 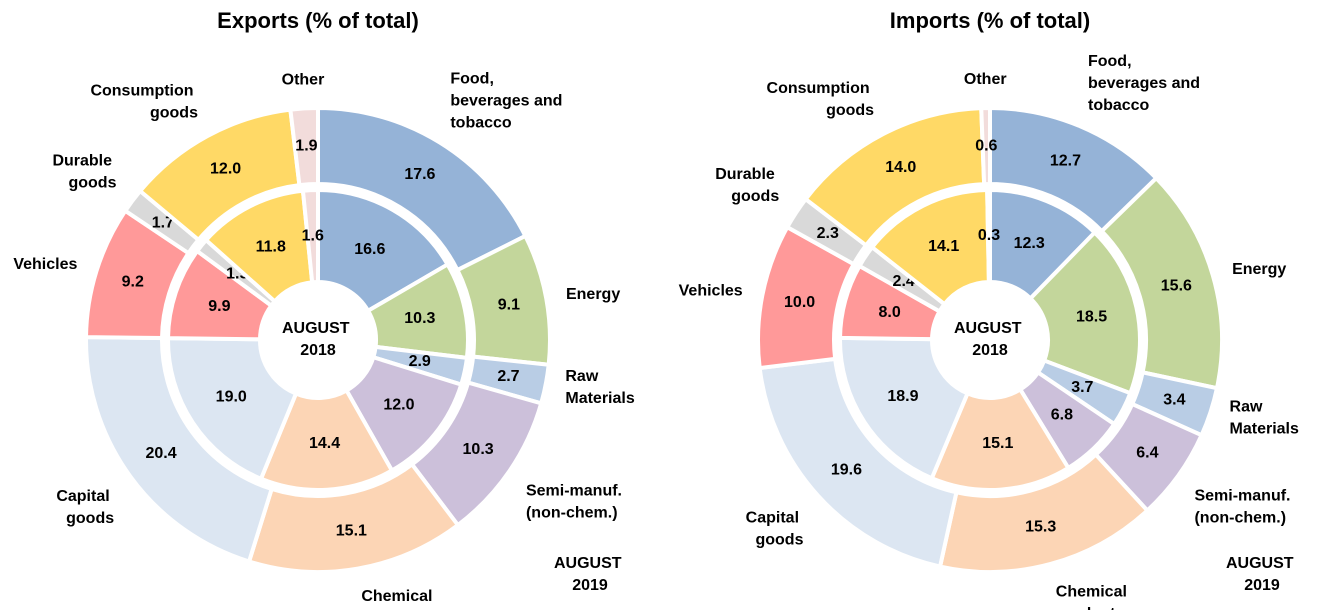 What do you see at coordinates (163, 223) in the screenshot?
I see `value-label: 1.7` at bounding box center [163, 223].